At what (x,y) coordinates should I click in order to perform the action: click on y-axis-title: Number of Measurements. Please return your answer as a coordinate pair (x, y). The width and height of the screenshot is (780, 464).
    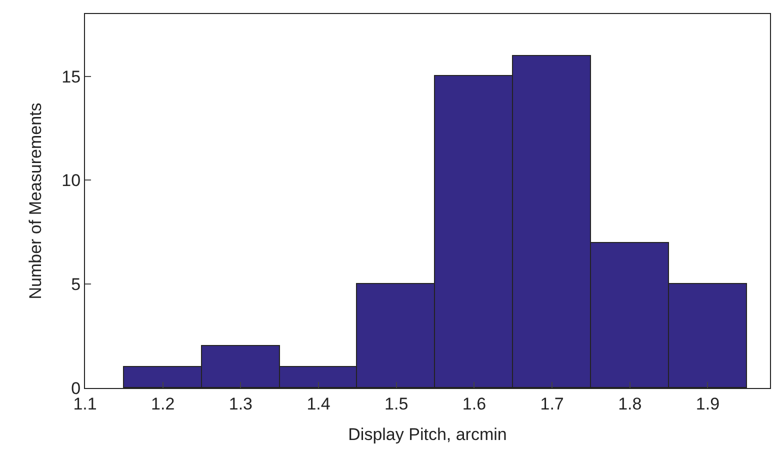
    Looking at the image, I should click on (36, 201).